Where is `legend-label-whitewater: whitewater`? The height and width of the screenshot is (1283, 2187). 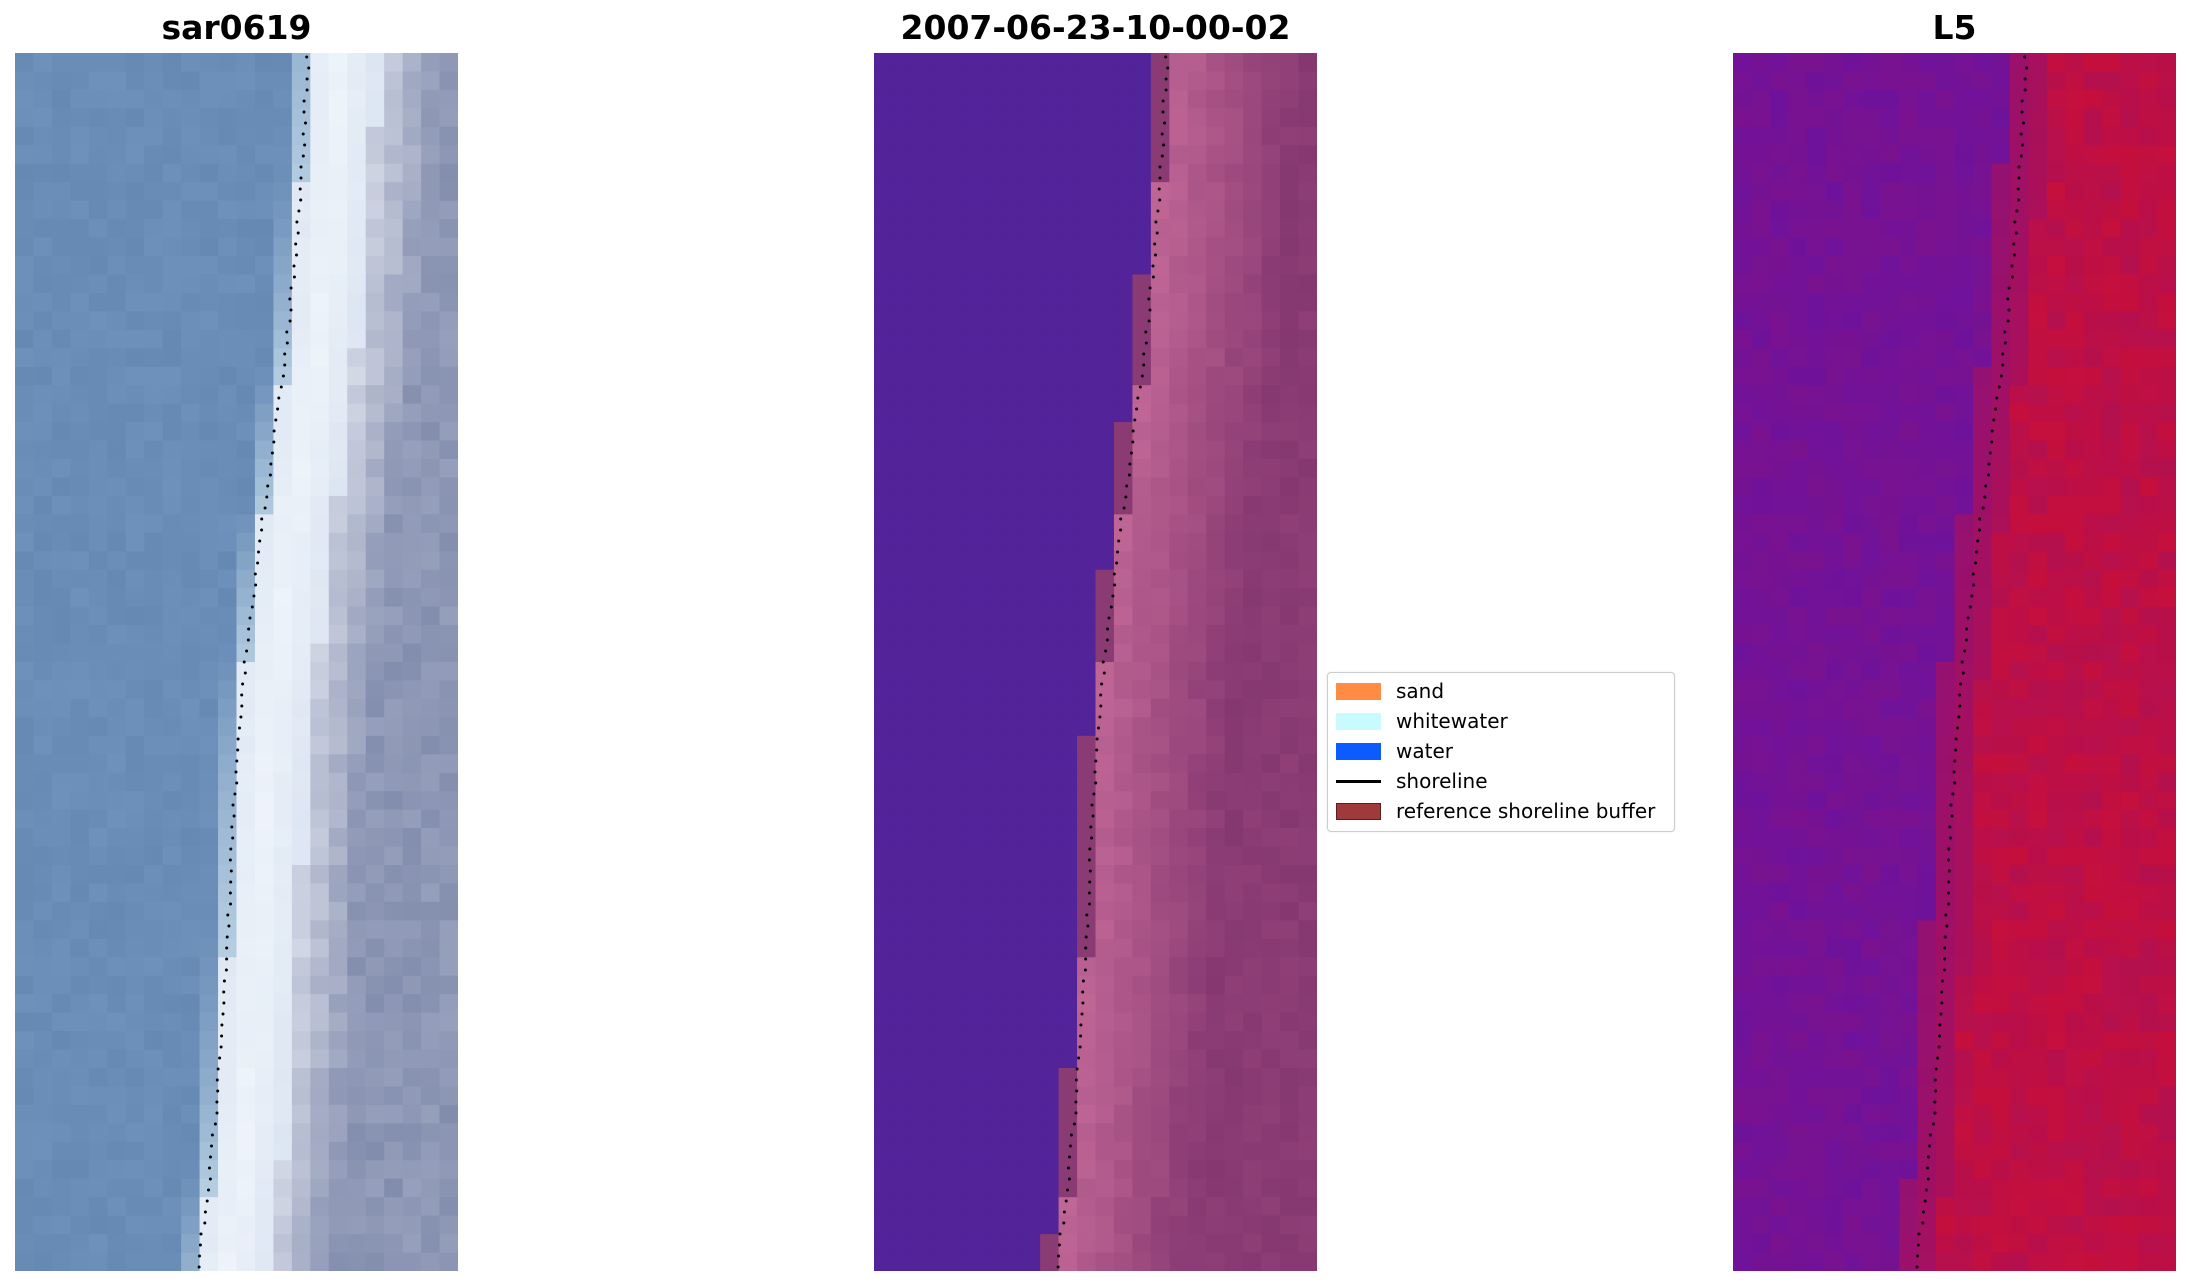 legend-label-whitewater: whitewater is located at coordinates (1452, 721).